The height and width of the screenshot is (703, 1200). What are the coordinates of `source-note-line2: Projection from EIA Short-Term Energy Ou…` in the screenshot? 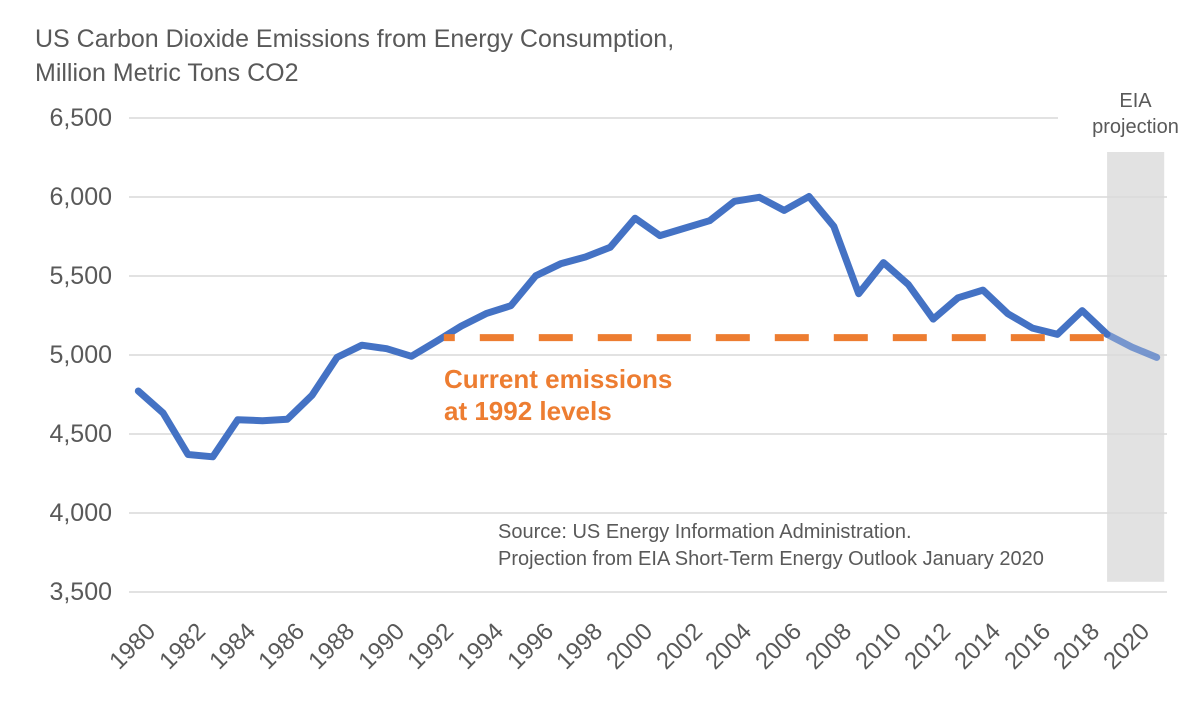 It's located at (771, 559).